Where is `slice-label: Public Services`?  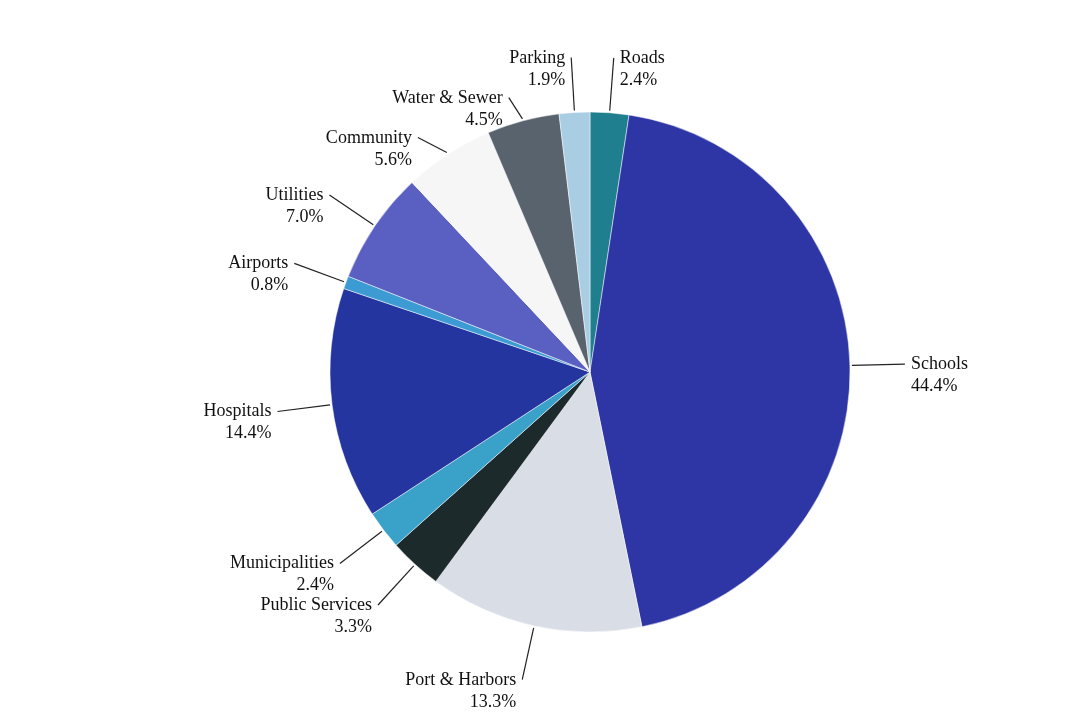
slice-label: Public Services is located at coordinates (316, 603).